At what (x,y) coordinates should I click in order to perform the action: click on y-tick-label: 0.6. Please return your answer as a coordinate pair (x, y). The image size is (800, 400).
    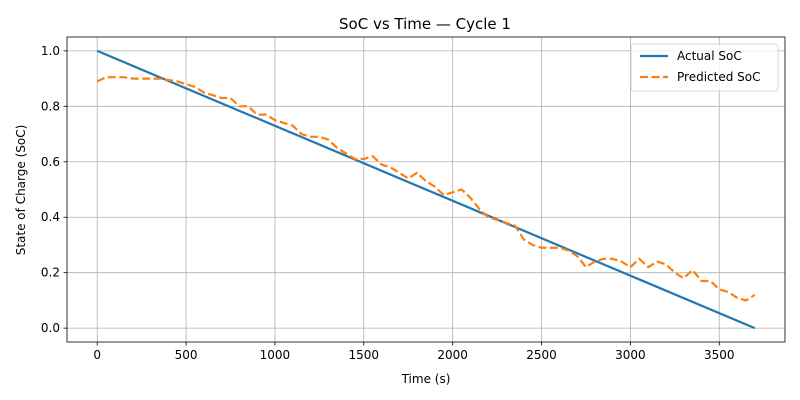
    Looking at the image, I should click on (50, 162).